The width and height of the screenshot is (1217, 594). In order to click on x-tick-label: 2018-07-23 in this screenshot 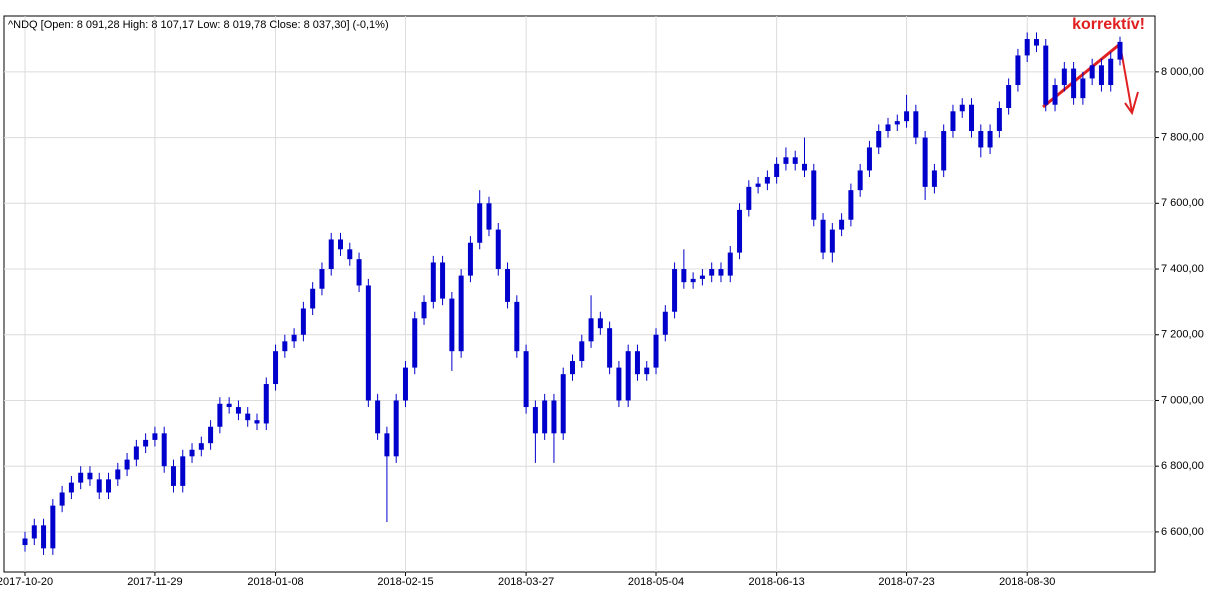, I will do `click(906, 582)`.